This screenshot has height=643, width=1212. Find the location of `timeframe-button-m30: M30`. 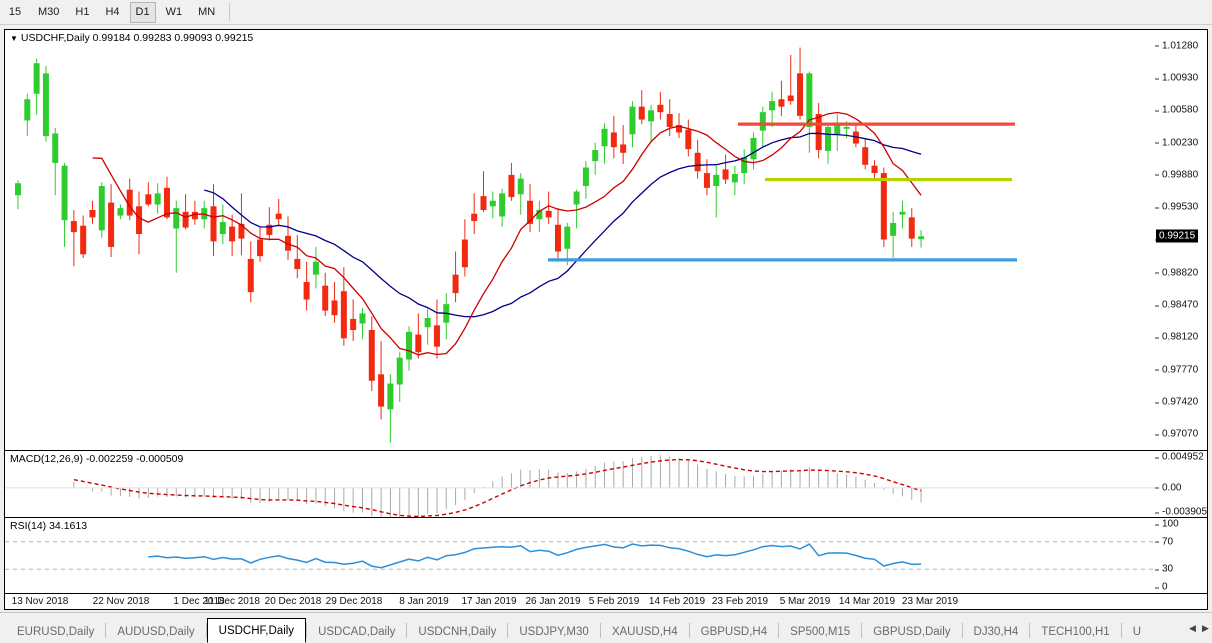

timeframe-button-m30: M30 is located at coordinates (48, 12).